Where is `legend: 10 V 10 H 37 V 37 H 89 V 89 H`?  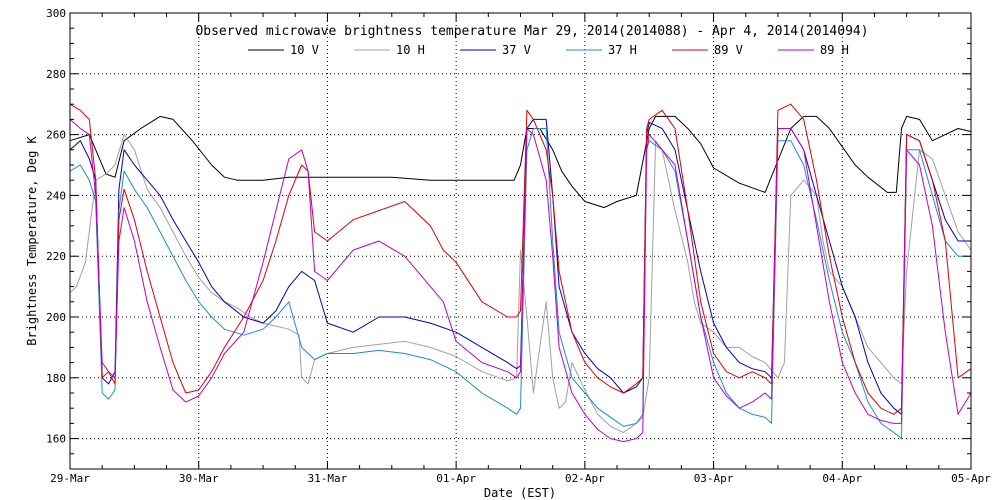 legend: 10 V 10 H 37 V 37 H 89 V 89 H is located at coordinates (548, 50).